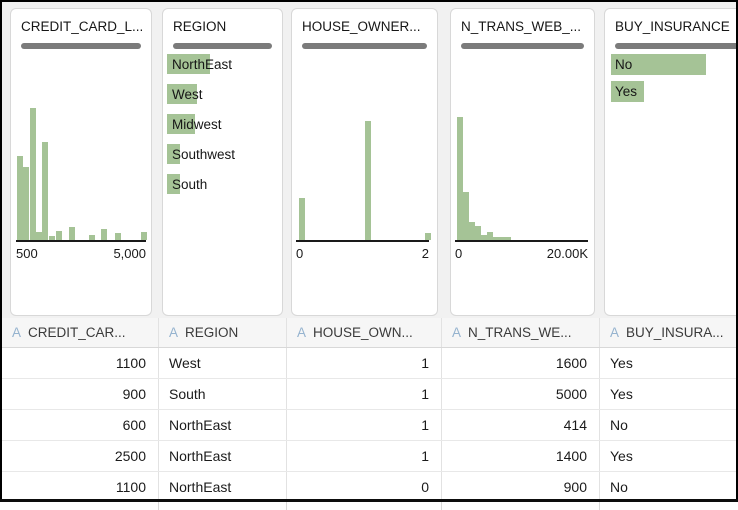  Describe the element at coordinates (369, 500) in the screenshot. I see `window-border-bottom` at that location.